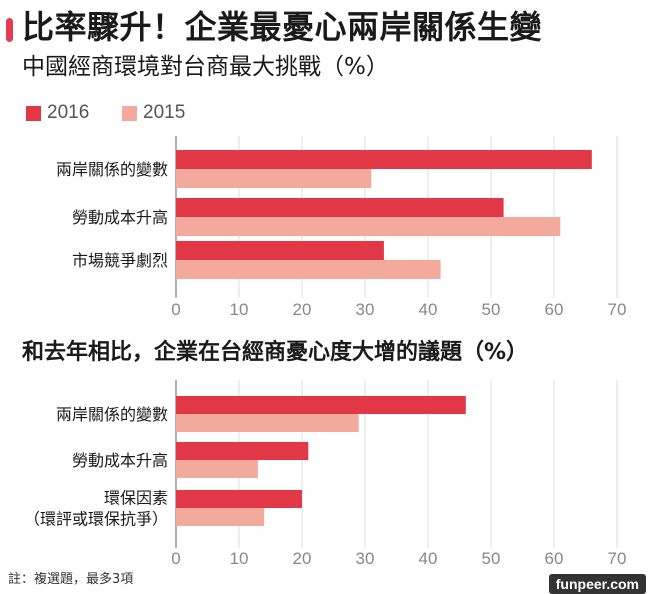 This screenshot has width=660, height=594. I want to click on chart1-x-tick-20: 20, so click(302, 309).